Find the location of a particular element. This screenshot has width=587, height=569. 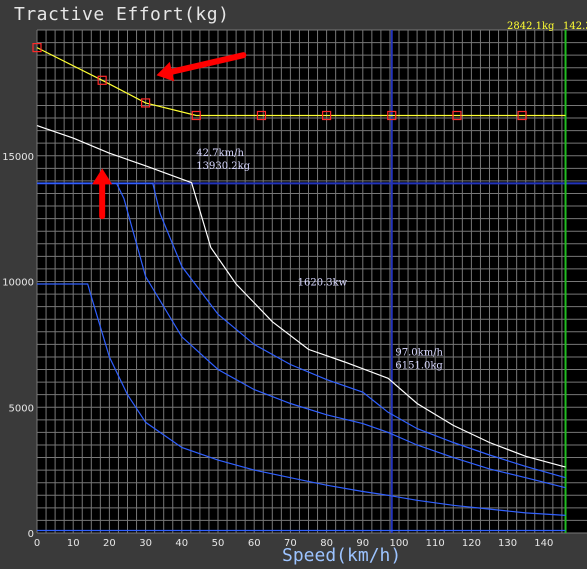

x-tick-label: 10 is located at coordinates (73, 543).